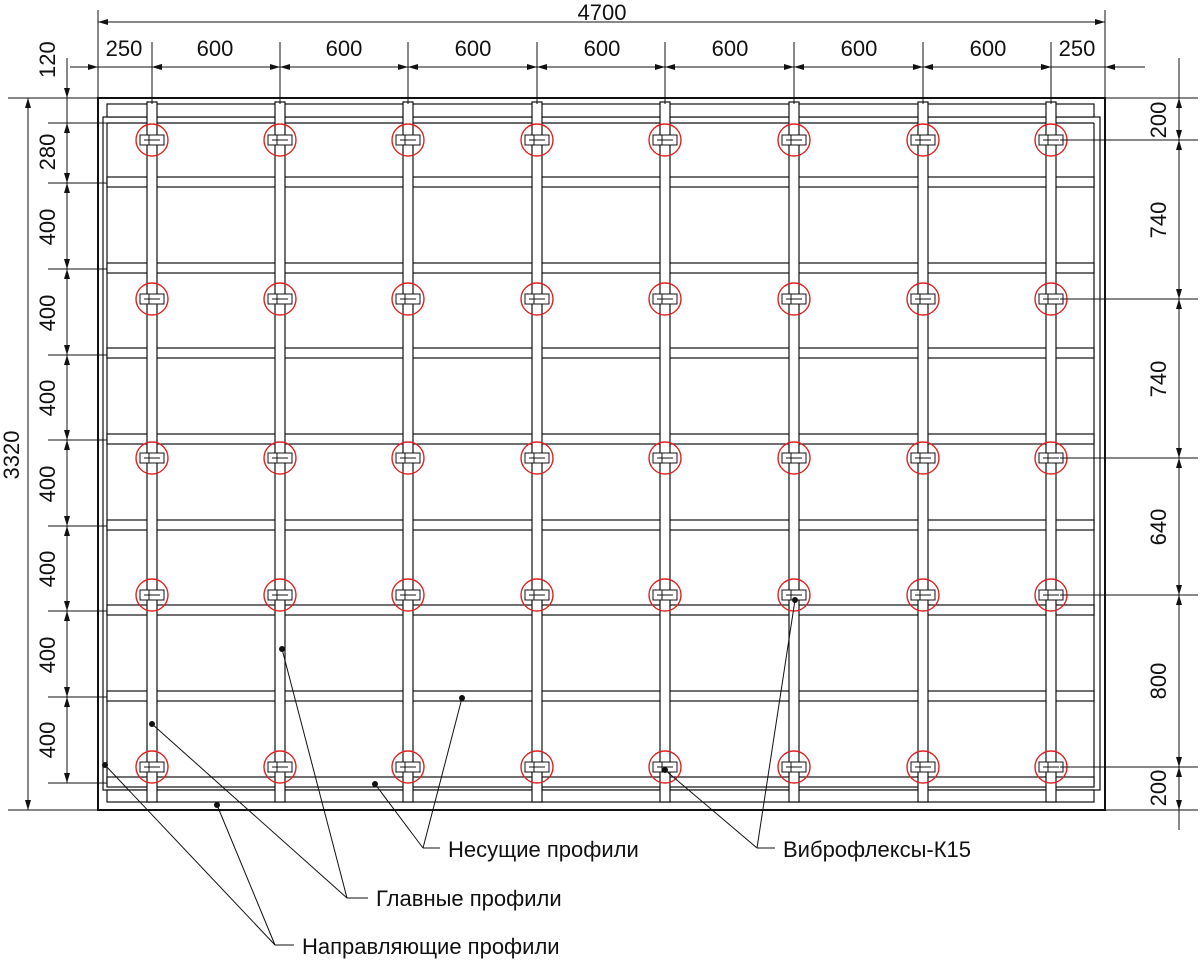 Image resolution: width=1200 pixels, height=963 pixels. What do you see at coordinates (469, 898) in the screenshot?
I see `label-main-profiles: Главные профили` at bounding box center [469, 898].